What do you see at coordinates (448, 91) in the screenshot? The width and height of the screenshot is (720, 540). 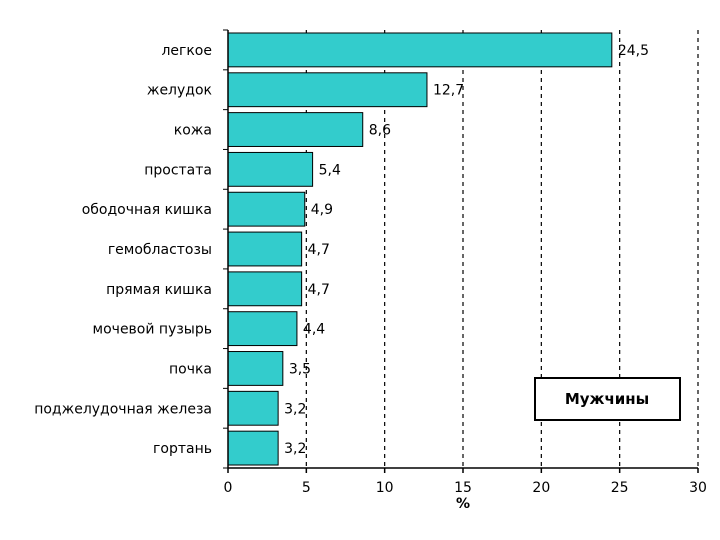 I see `value-label-1: 12,7` at bounding box center [448, 91].